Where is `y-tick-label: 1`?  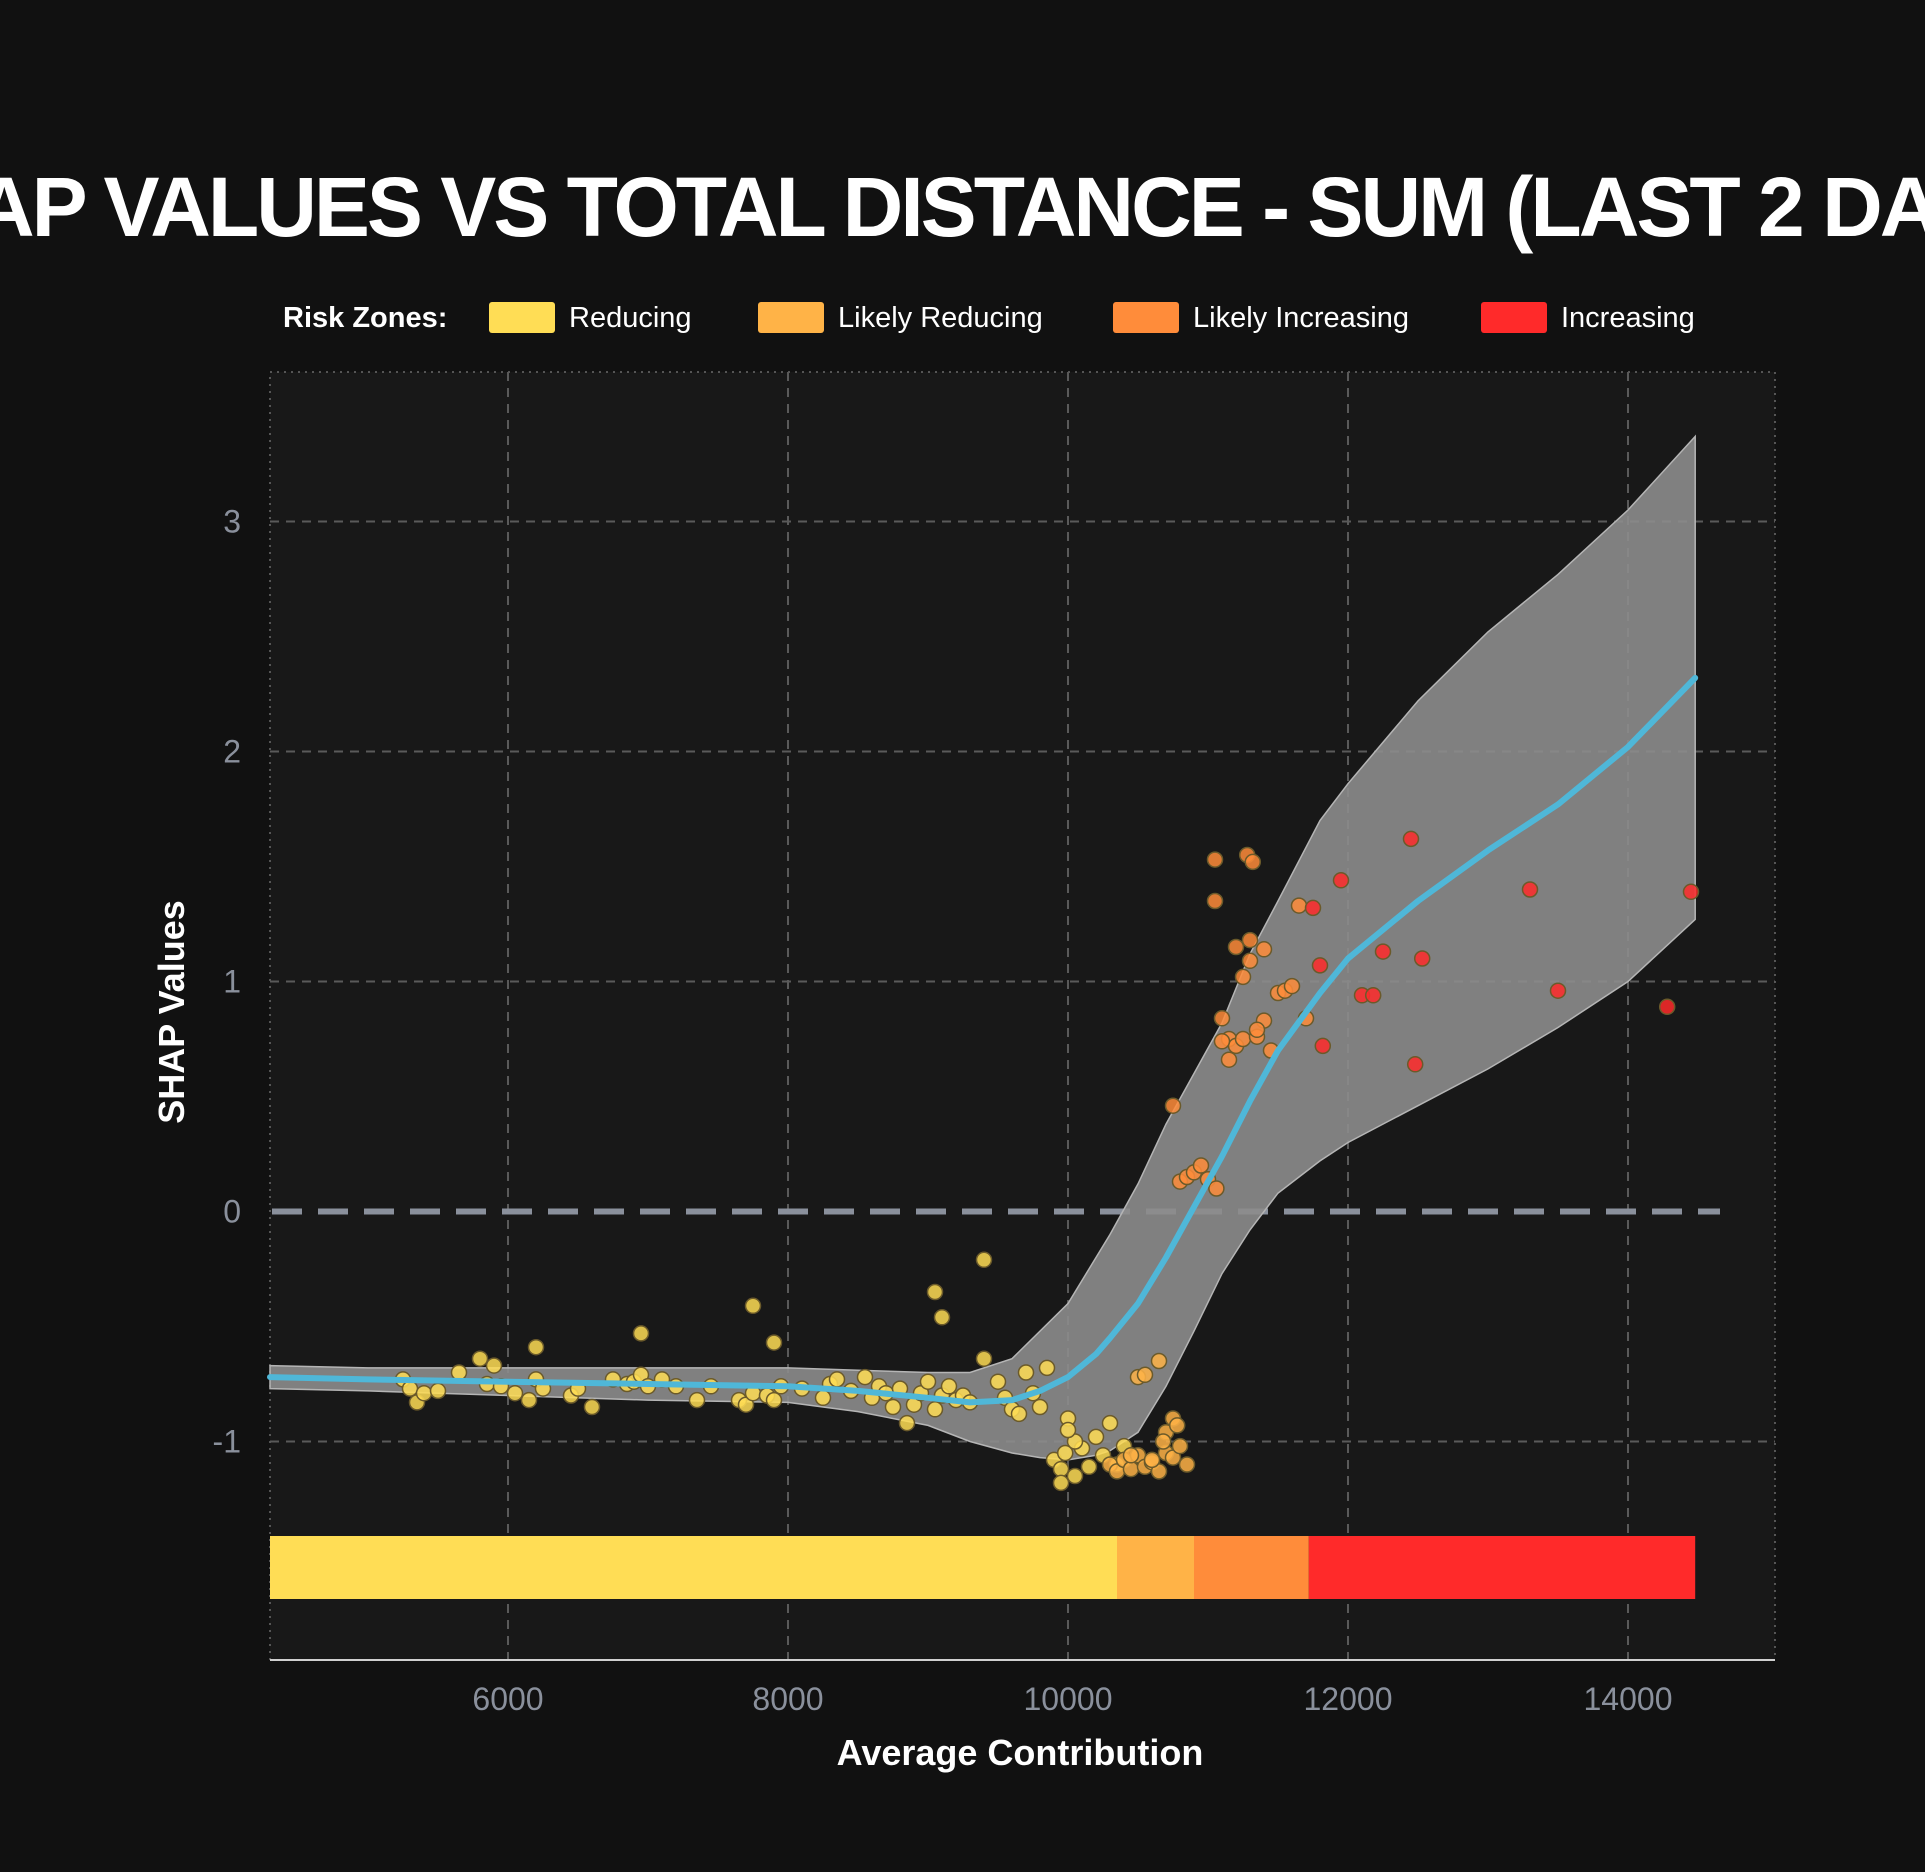 y-tick-label: 1 is located at coordinates (232, 982).